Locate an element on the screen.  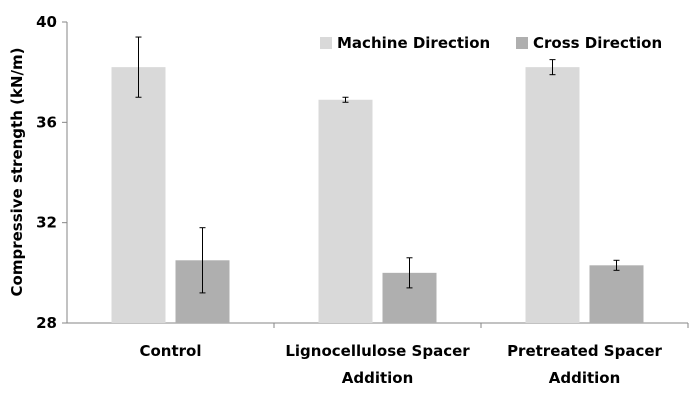
y-tick-label: 32 is located at coordinates (46, 223).